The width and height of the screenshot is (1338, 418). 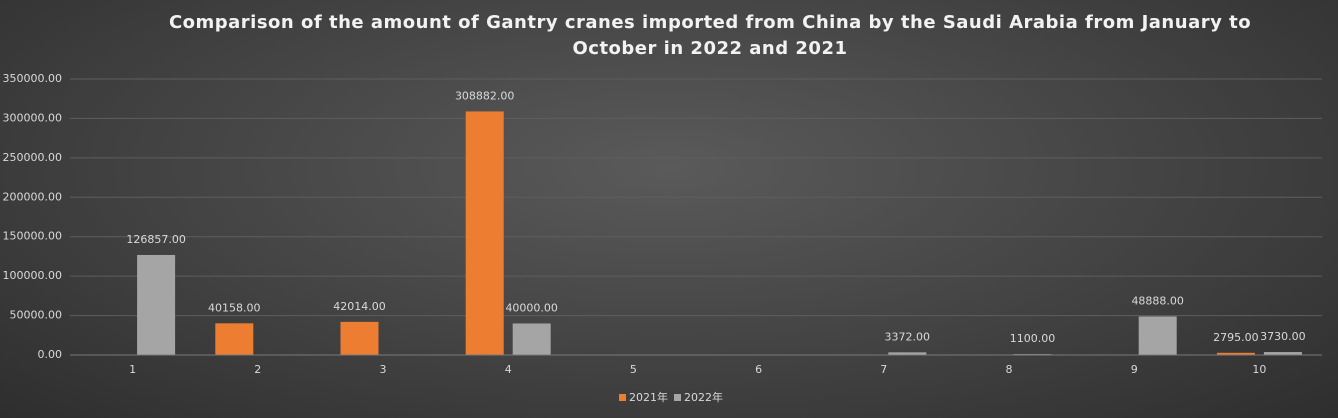 I want to click on value-label: 2795.00, so click(x=1236, y=337).